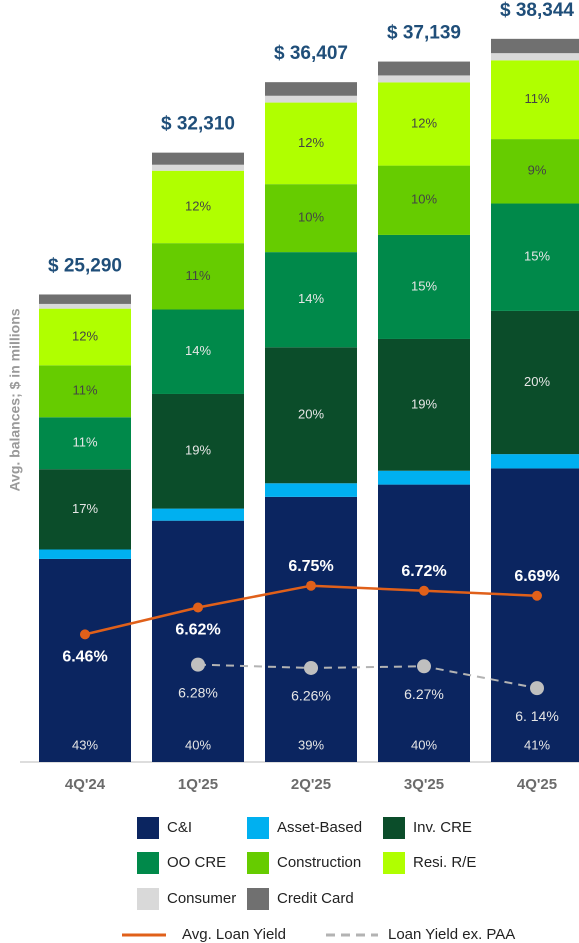  What do you see at coordinates (424, 784) in the screenshot?
I see `x-tick-label: 3Q'25` at bounding box center [424, 784].